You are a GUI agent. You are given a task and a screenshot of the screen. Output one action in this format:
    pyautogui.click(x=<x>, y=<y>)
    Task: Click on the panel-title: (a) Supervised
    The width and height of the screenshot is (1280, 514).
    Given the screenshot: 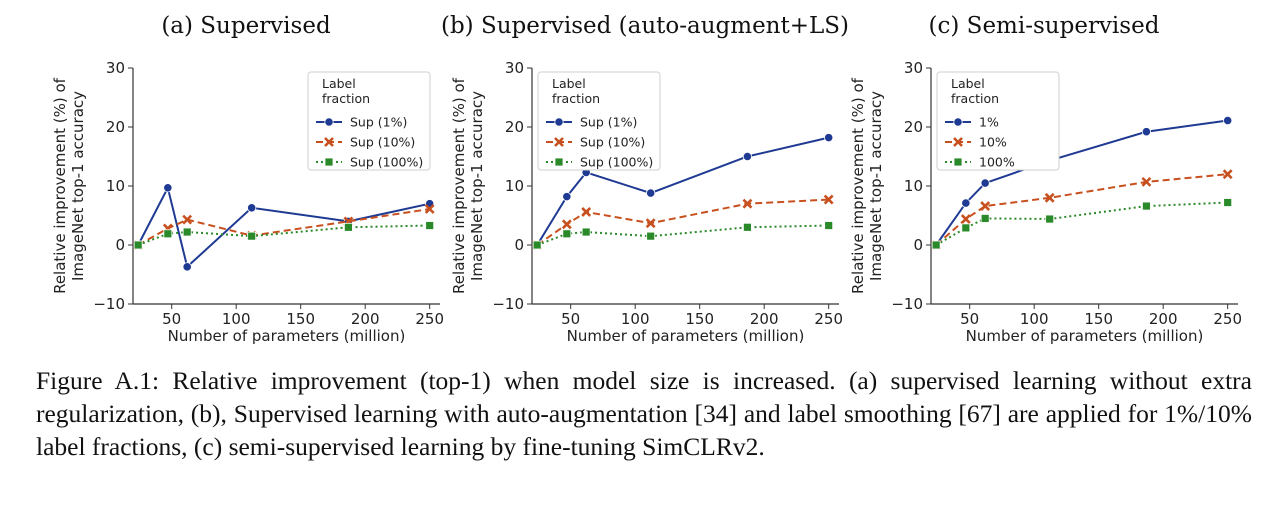 What is the action you would take?
    pyautogui.click(x=246, y=26)
    